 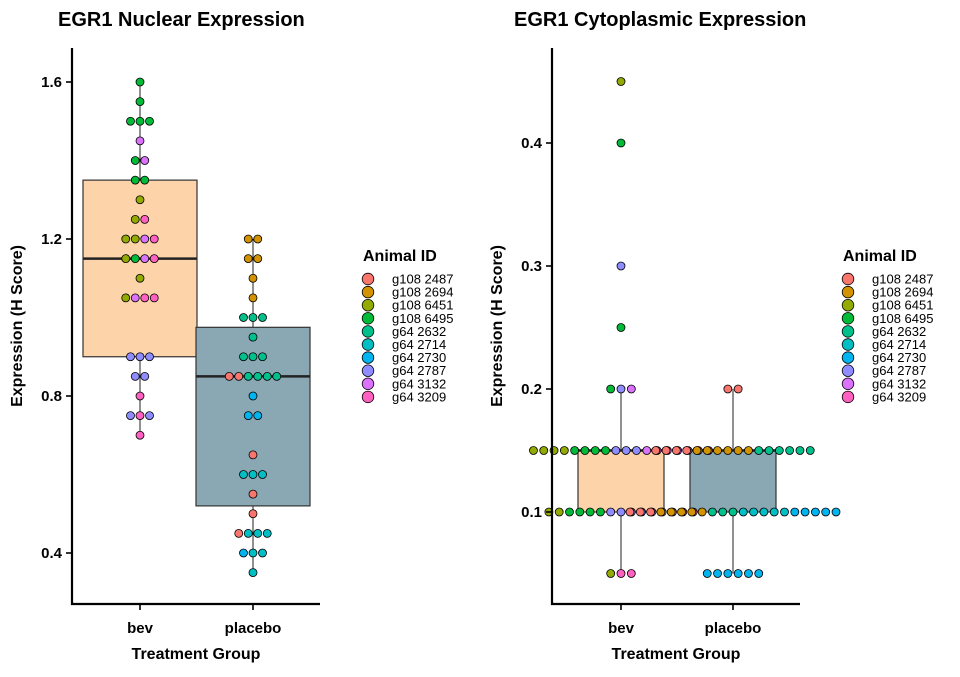 I want to click on outlier-point, so click(x=621, y=327).